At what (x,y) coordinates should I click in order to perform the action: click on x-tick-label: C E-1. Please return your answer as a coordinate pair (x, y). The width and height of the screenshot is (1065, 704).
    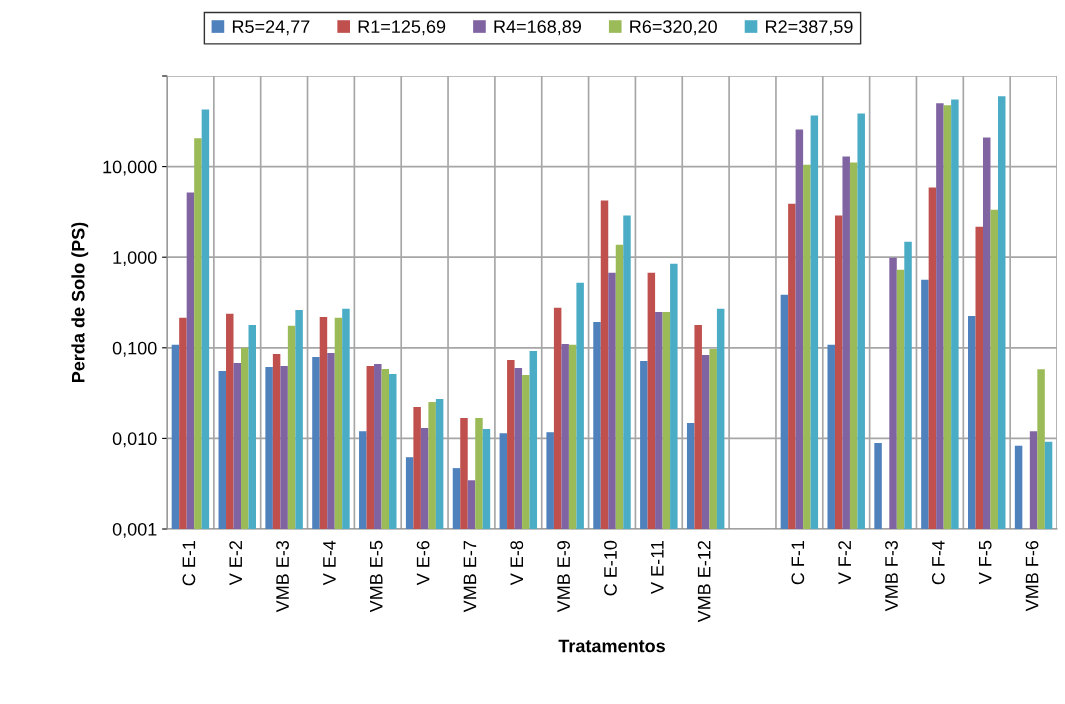
    Looking at the image, I should click on (189, 563).